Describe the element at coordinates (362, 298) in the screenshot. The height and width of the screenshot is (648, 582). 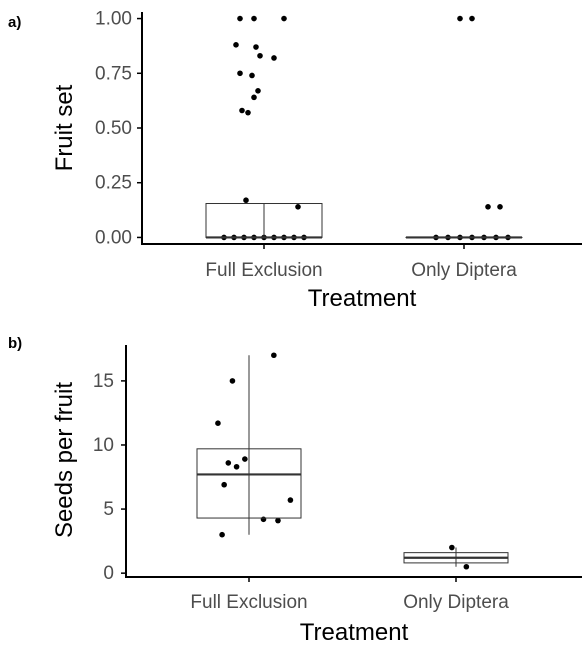
I see `panel-a-x-axis-title: Treatment` at that location.